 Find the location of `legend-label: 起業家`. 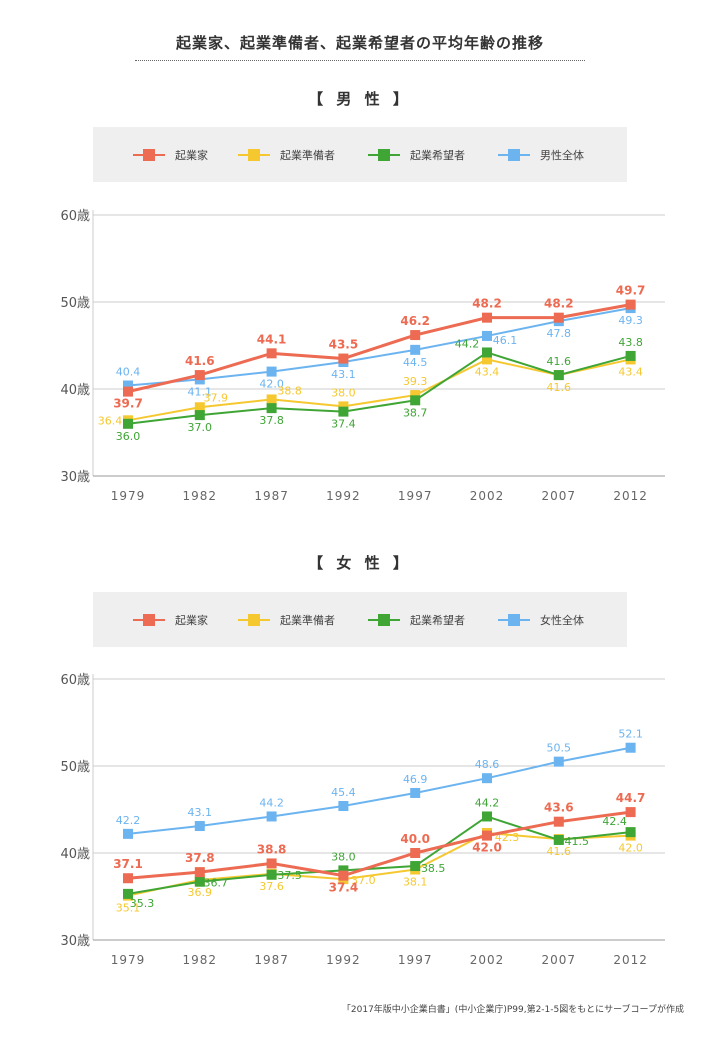

legend-label: 起業家 is located at coordinates (191, 620).